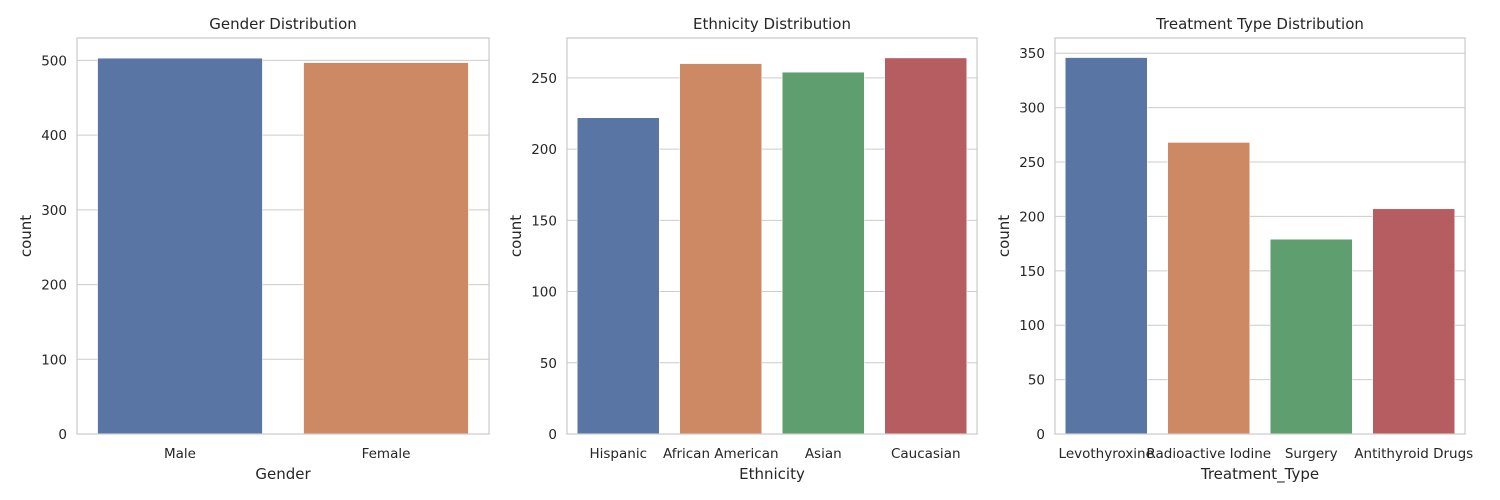 This screenshot has width=1500, height=500. Describe the element at coordinates (823, 253) in the screenshot. I see `bar-asian` at that location.